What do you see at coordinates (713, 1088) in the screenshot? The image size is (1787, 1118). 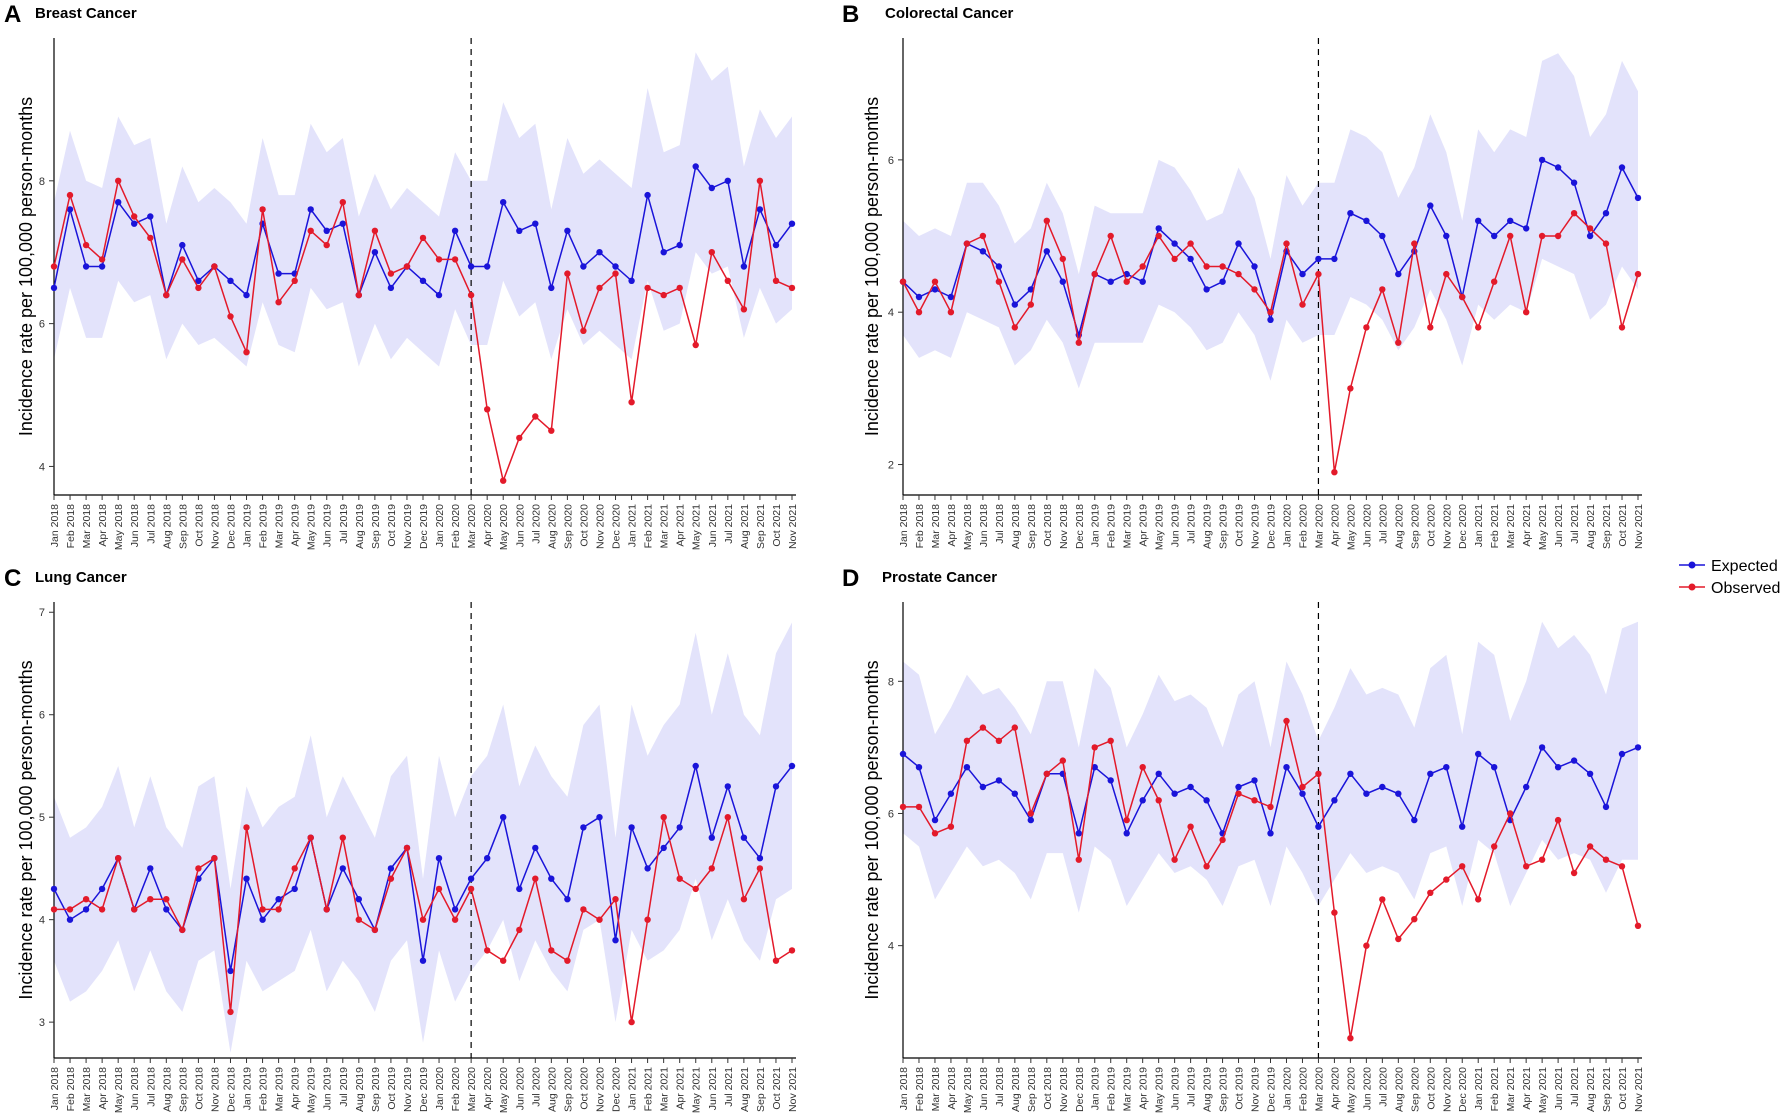 I see `x-tick-label: Jun 2021` at bounding box center [713, 1088].